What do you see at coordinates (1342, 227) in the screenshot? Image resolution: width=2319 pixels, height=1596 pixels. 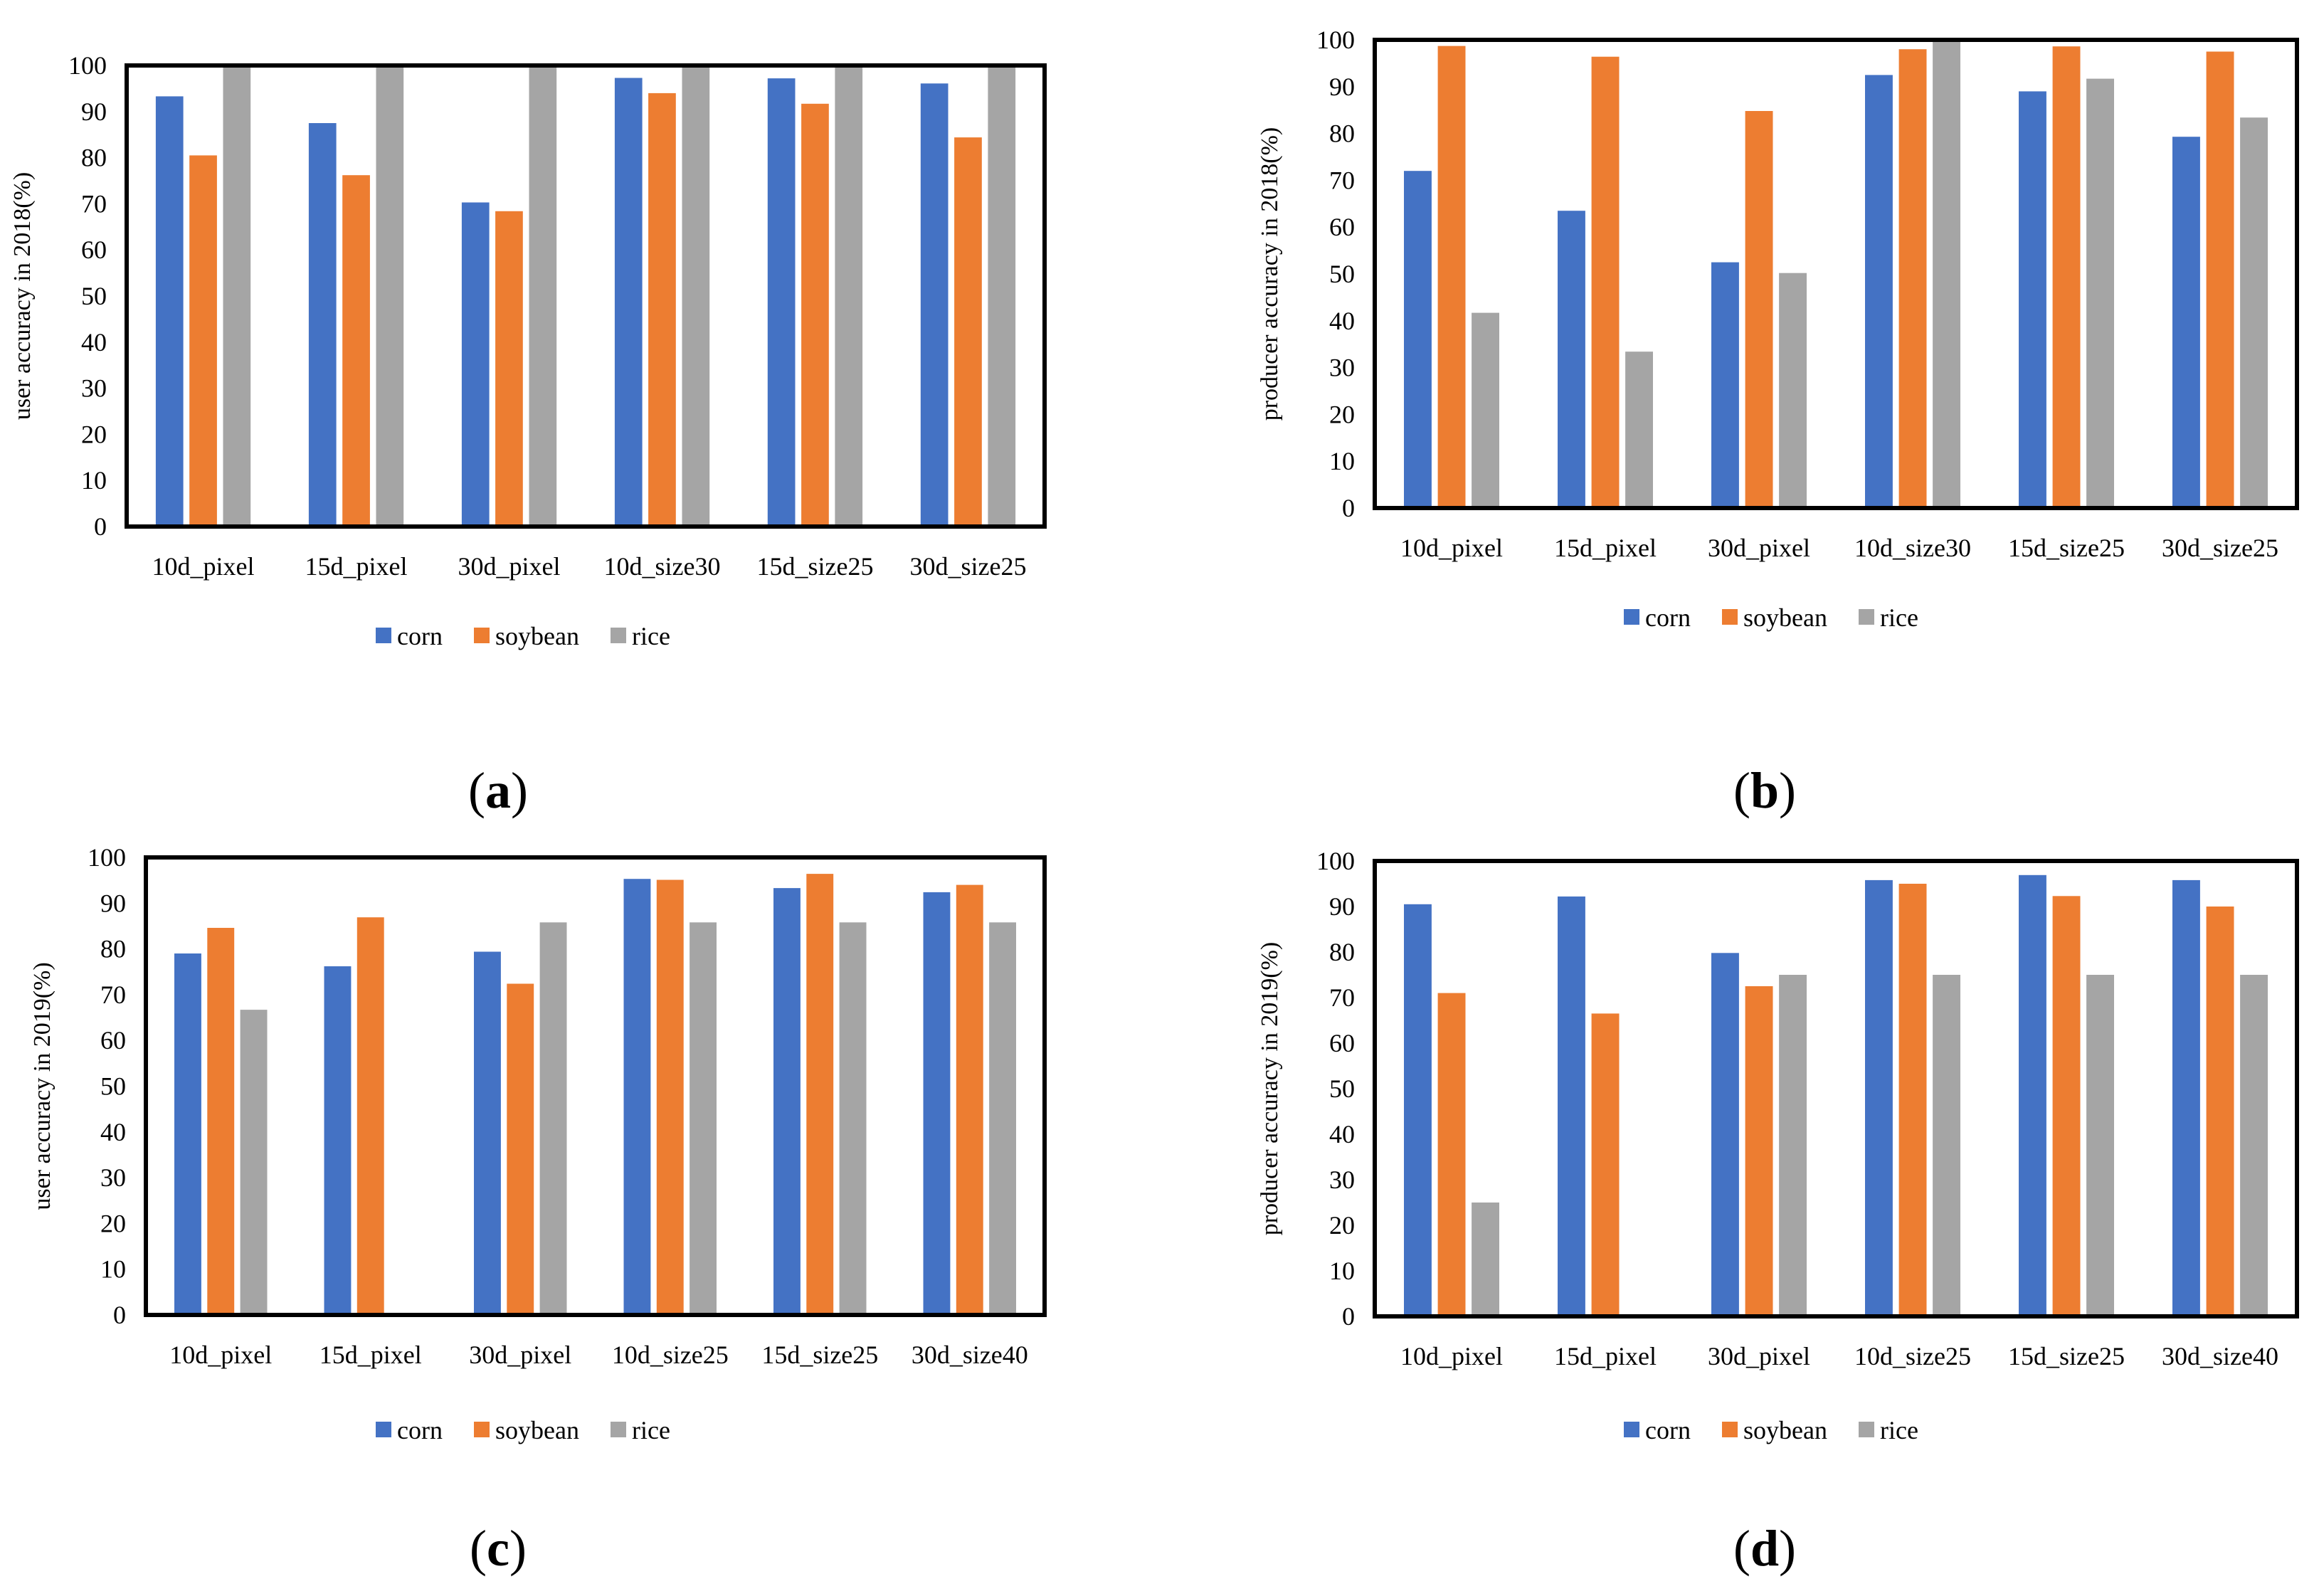 I see `y-tick-label: 60` at bounding box center [1342, 227].